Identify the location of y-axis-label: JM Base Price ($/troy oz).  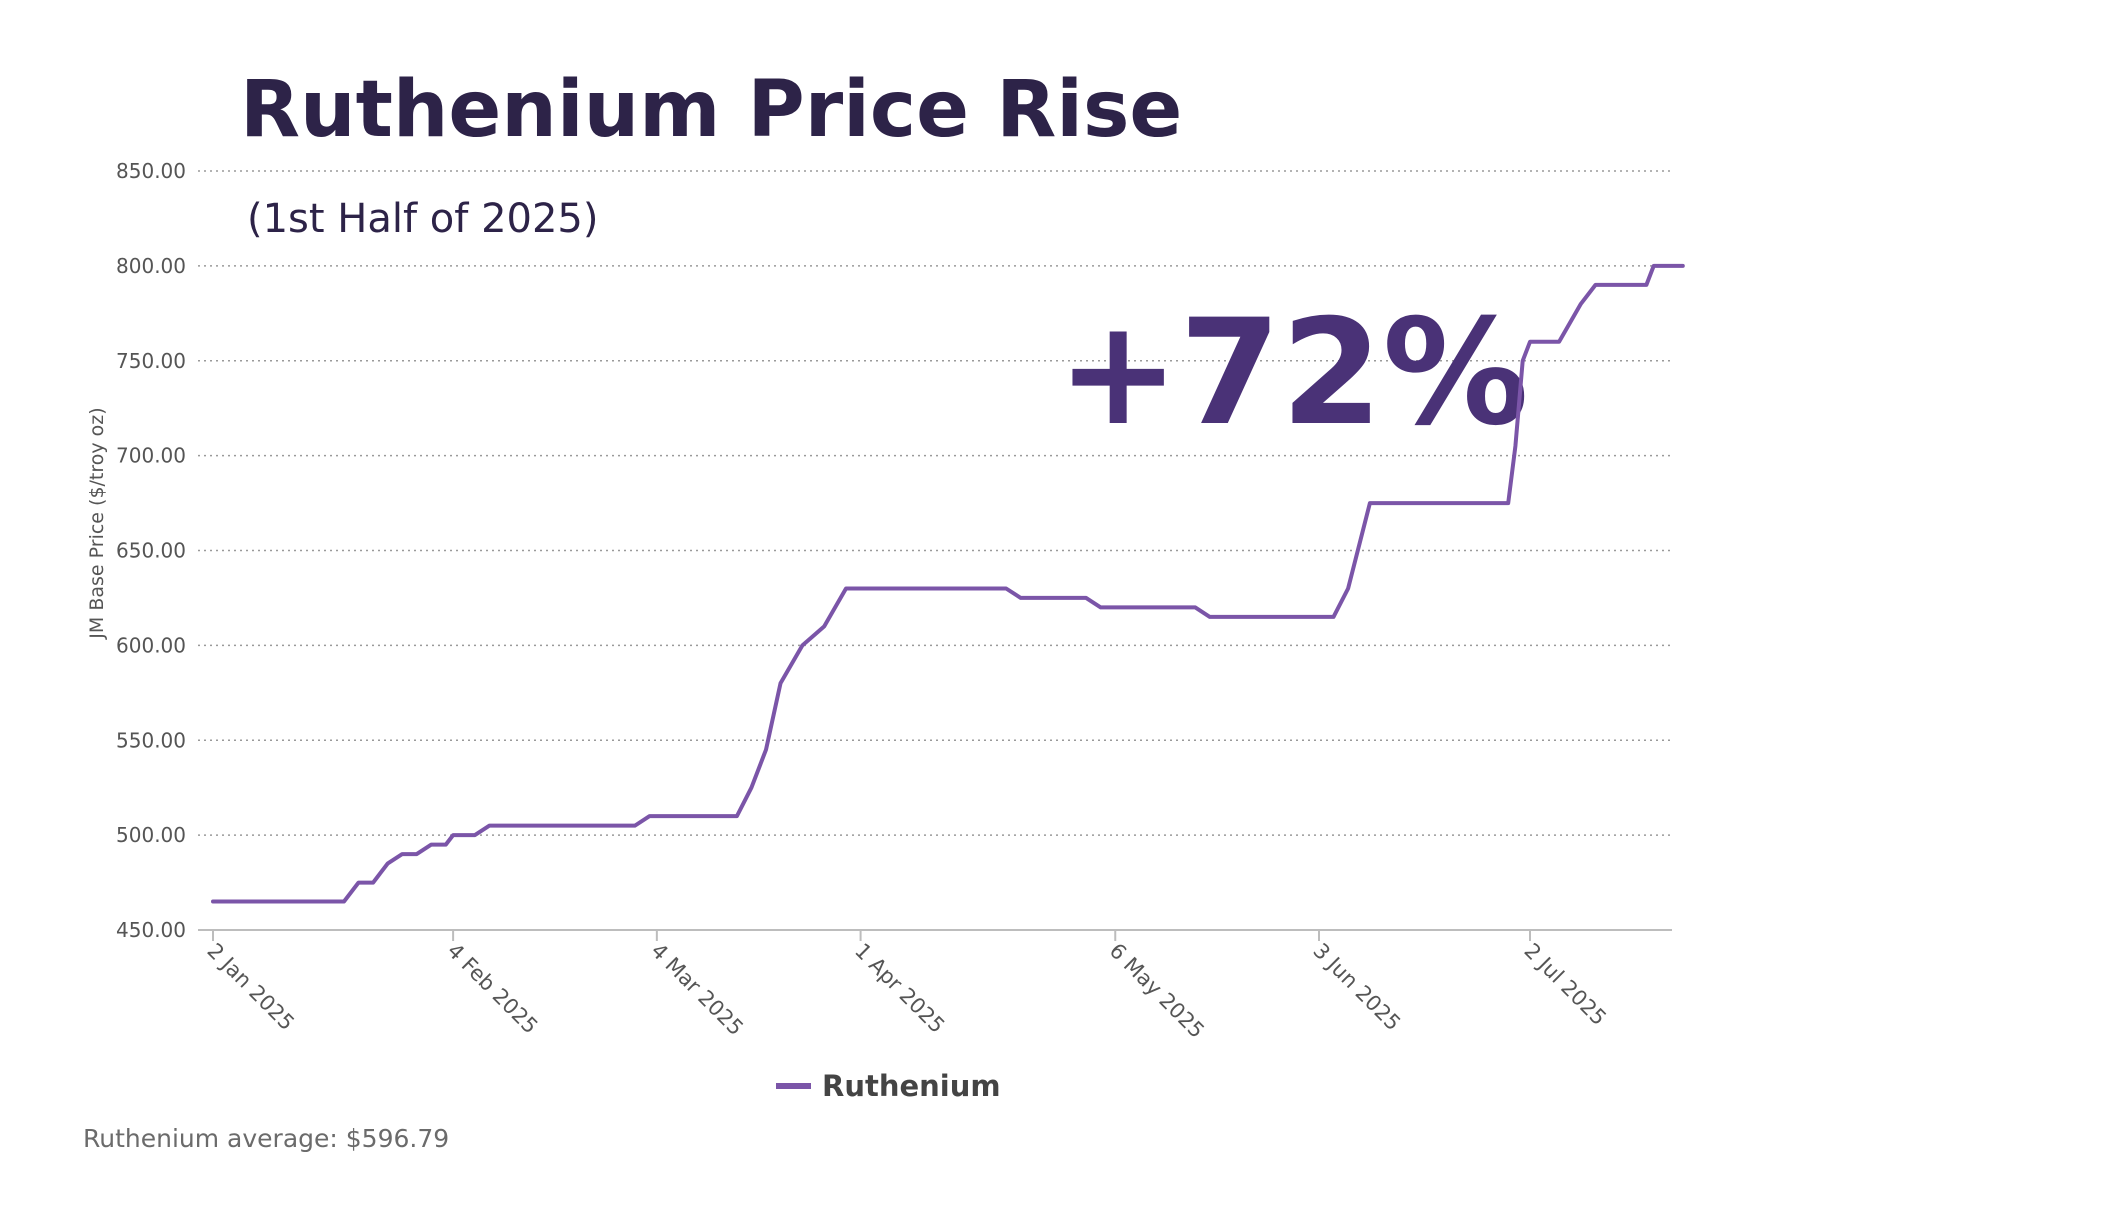
(97, 523).